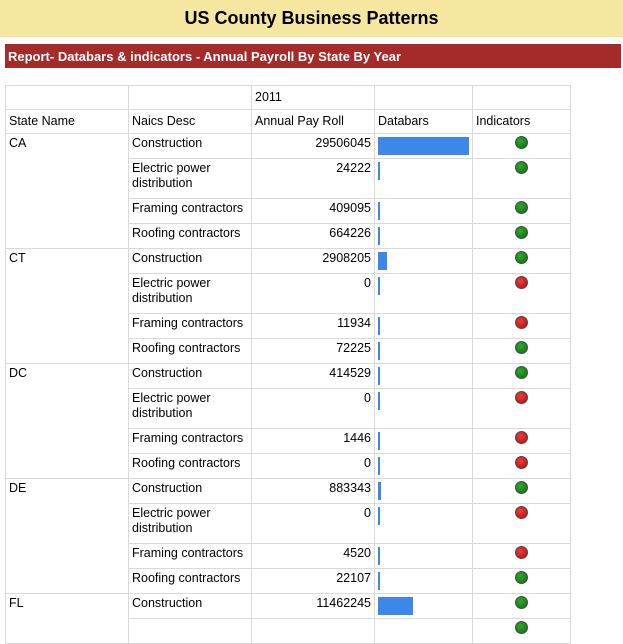 The image size is (623, 644). What do you see at coordinates (288, 178) in the screenshot?
I see `table-row: Electric power distribution 24222` at bounding box center [288, 178].